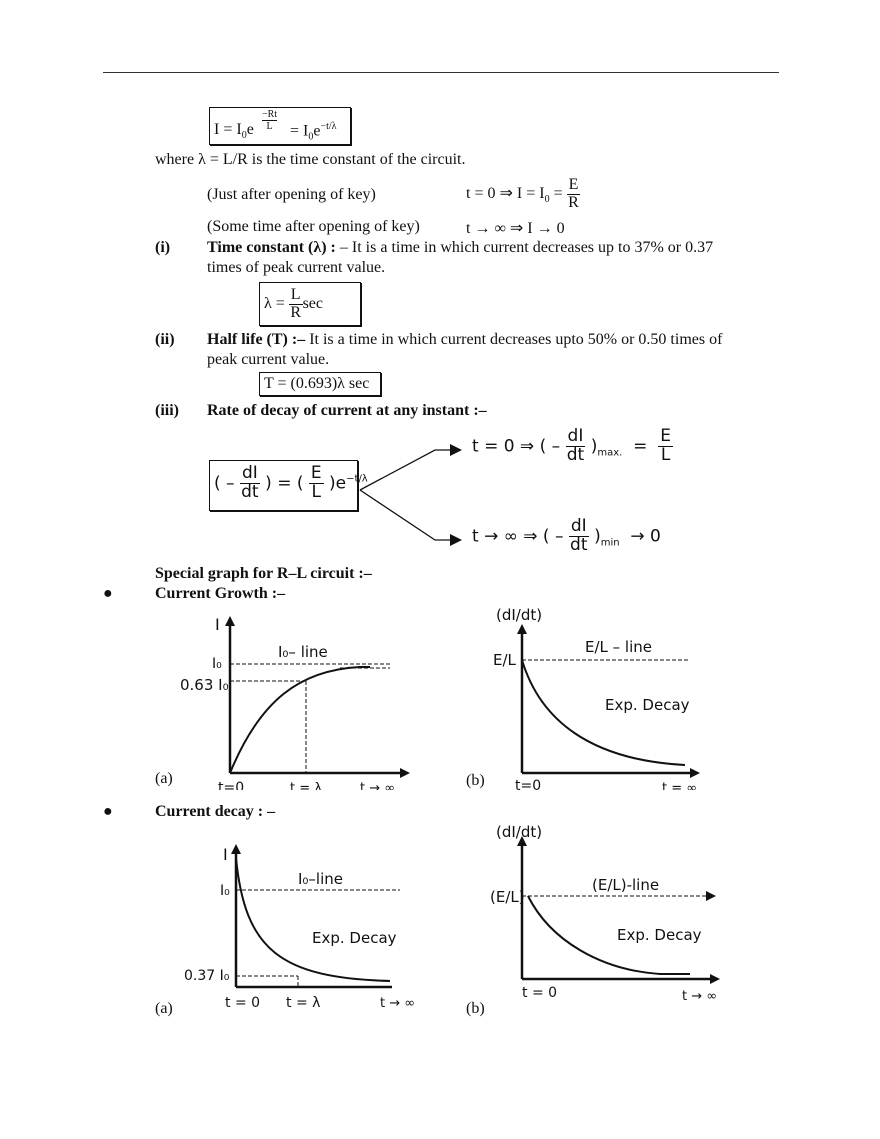 The image size is (880, 1139). What do you see at coordinates (163, 247) in the screenshot?
I see `item-number: (i)` at bounding box center [163, 247].